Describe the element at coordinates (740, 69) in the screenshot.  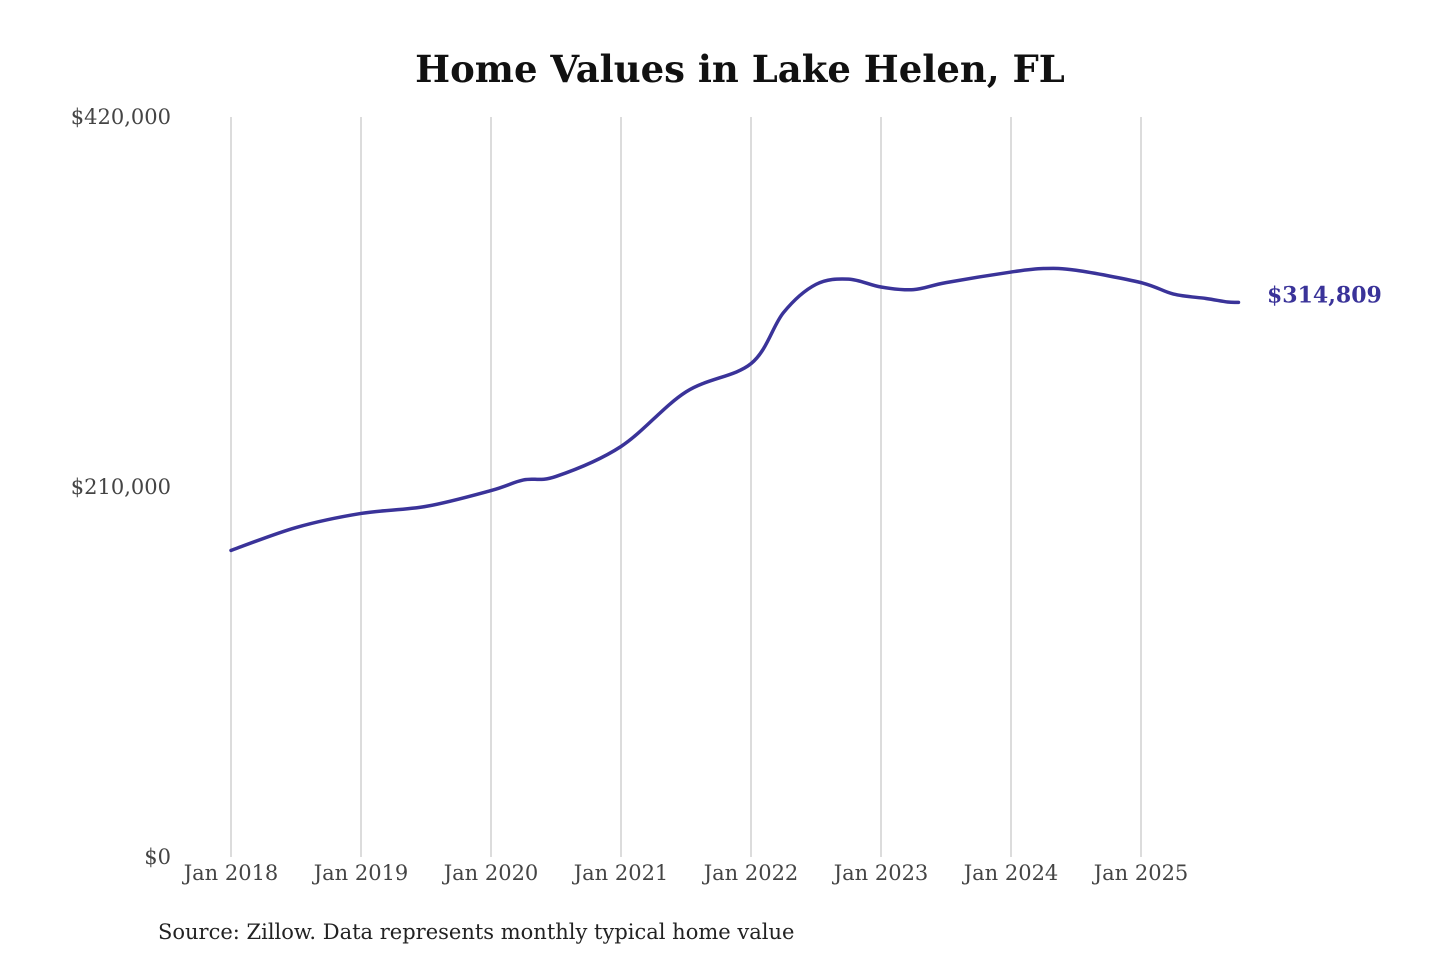
I see `chart-title: Home Values in Lake Helen, FL` at that location.